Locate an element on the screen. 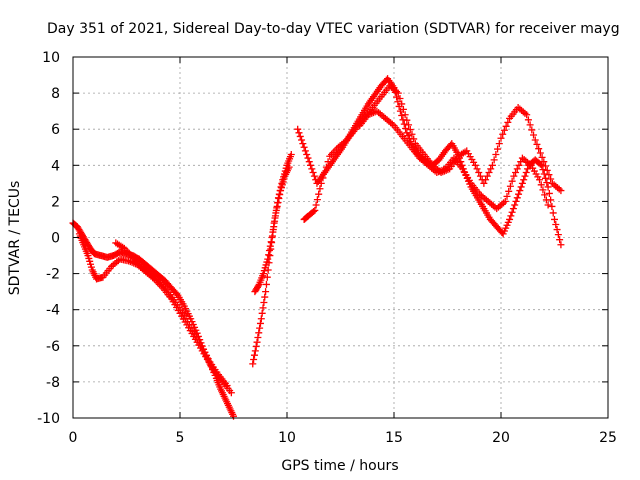 The image size is (640, 480). y-axis-label: SDTVAR / TECUs is located at coordinates (15, 238).